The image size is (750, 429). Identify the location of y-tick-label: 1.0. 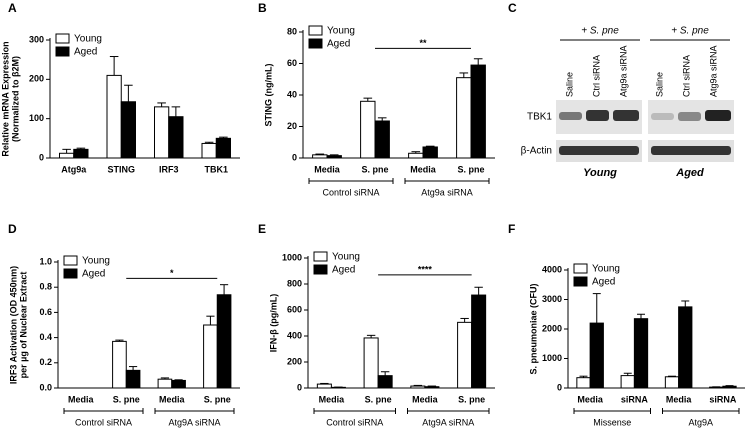
(45, 261).